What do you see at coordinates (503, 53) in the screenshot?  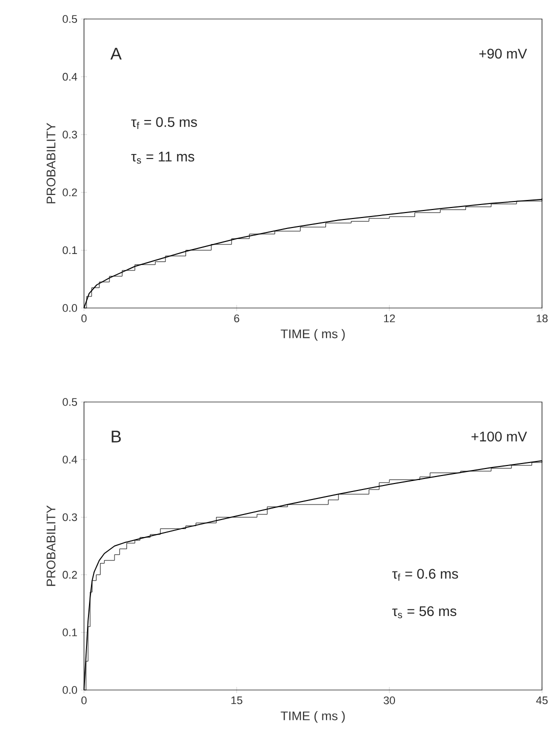 I see `annotation: +90 mV` at bounding box center [503, 53].